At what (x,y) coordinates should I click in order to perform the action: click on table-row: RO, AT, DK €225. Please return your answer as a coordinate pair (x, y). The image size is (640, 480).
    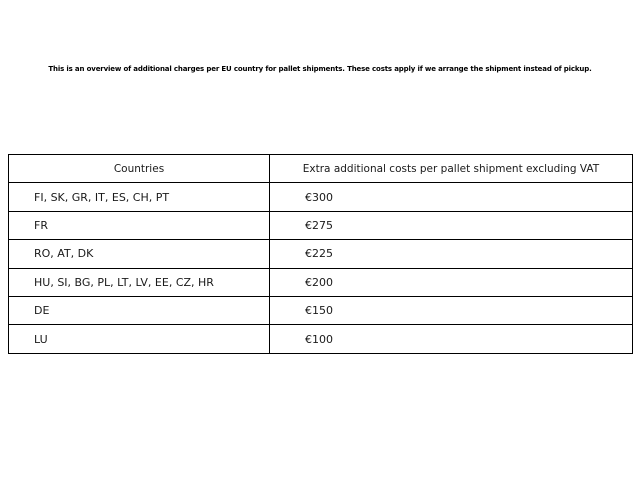
    Looking at the image, I should click on (320, 254).